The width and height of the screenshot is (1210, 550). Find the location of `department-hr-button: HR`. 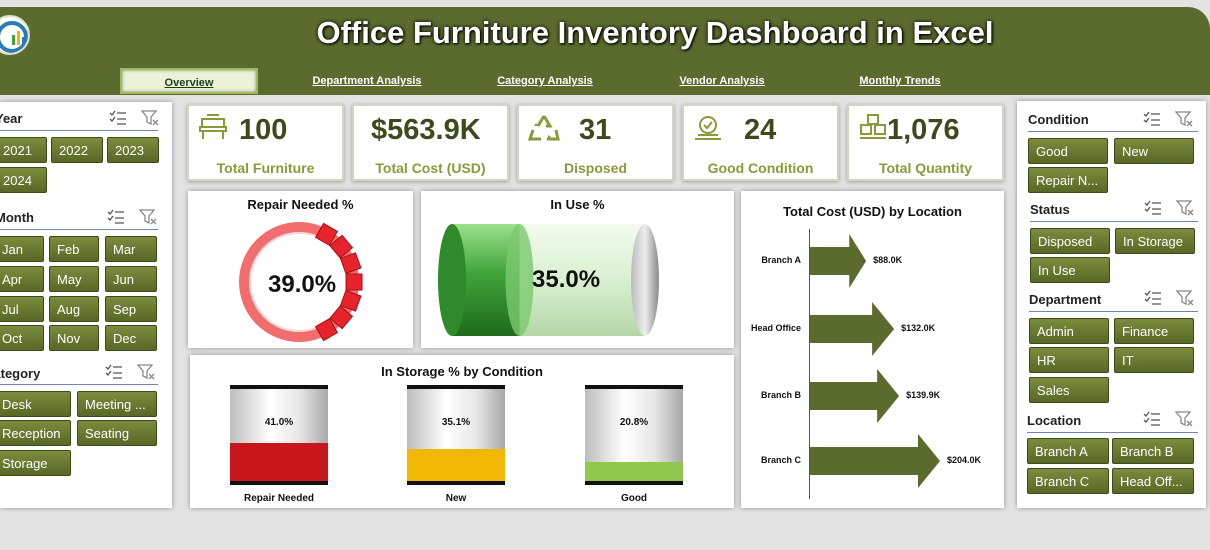

department-hr-button: HR is located at coordinates (1069, 360).